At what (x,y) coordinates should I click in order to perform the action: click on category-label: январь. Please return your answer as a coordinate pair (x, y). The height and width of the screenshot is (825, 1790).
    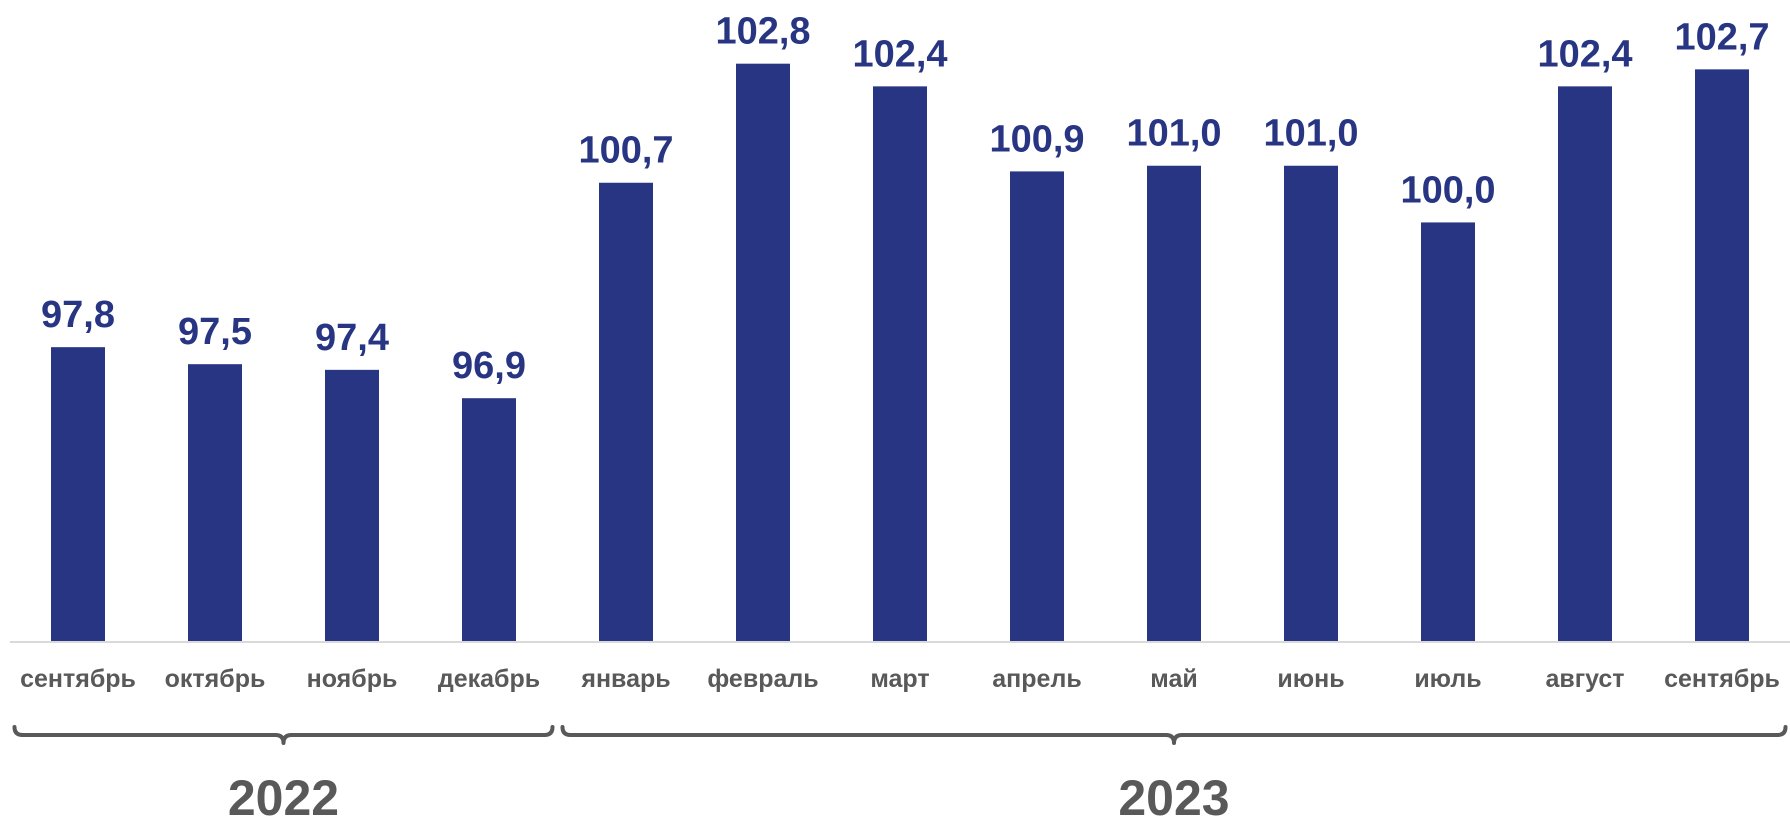
    Looking at the image, I should click on (625, 679).